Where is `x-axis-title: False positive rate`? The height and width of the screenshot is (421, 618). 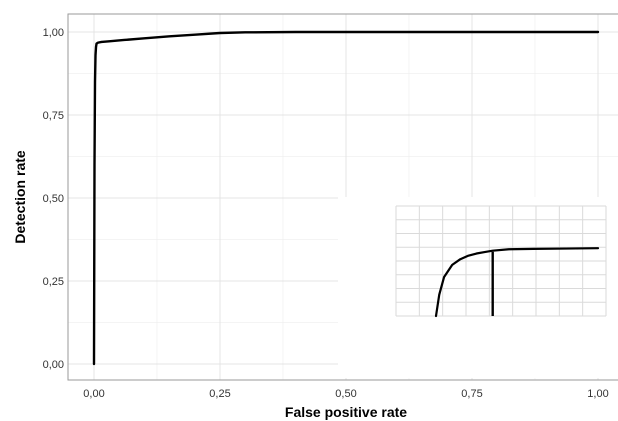
x-axis-title: False positive rate is located at coordinates (346, 412).